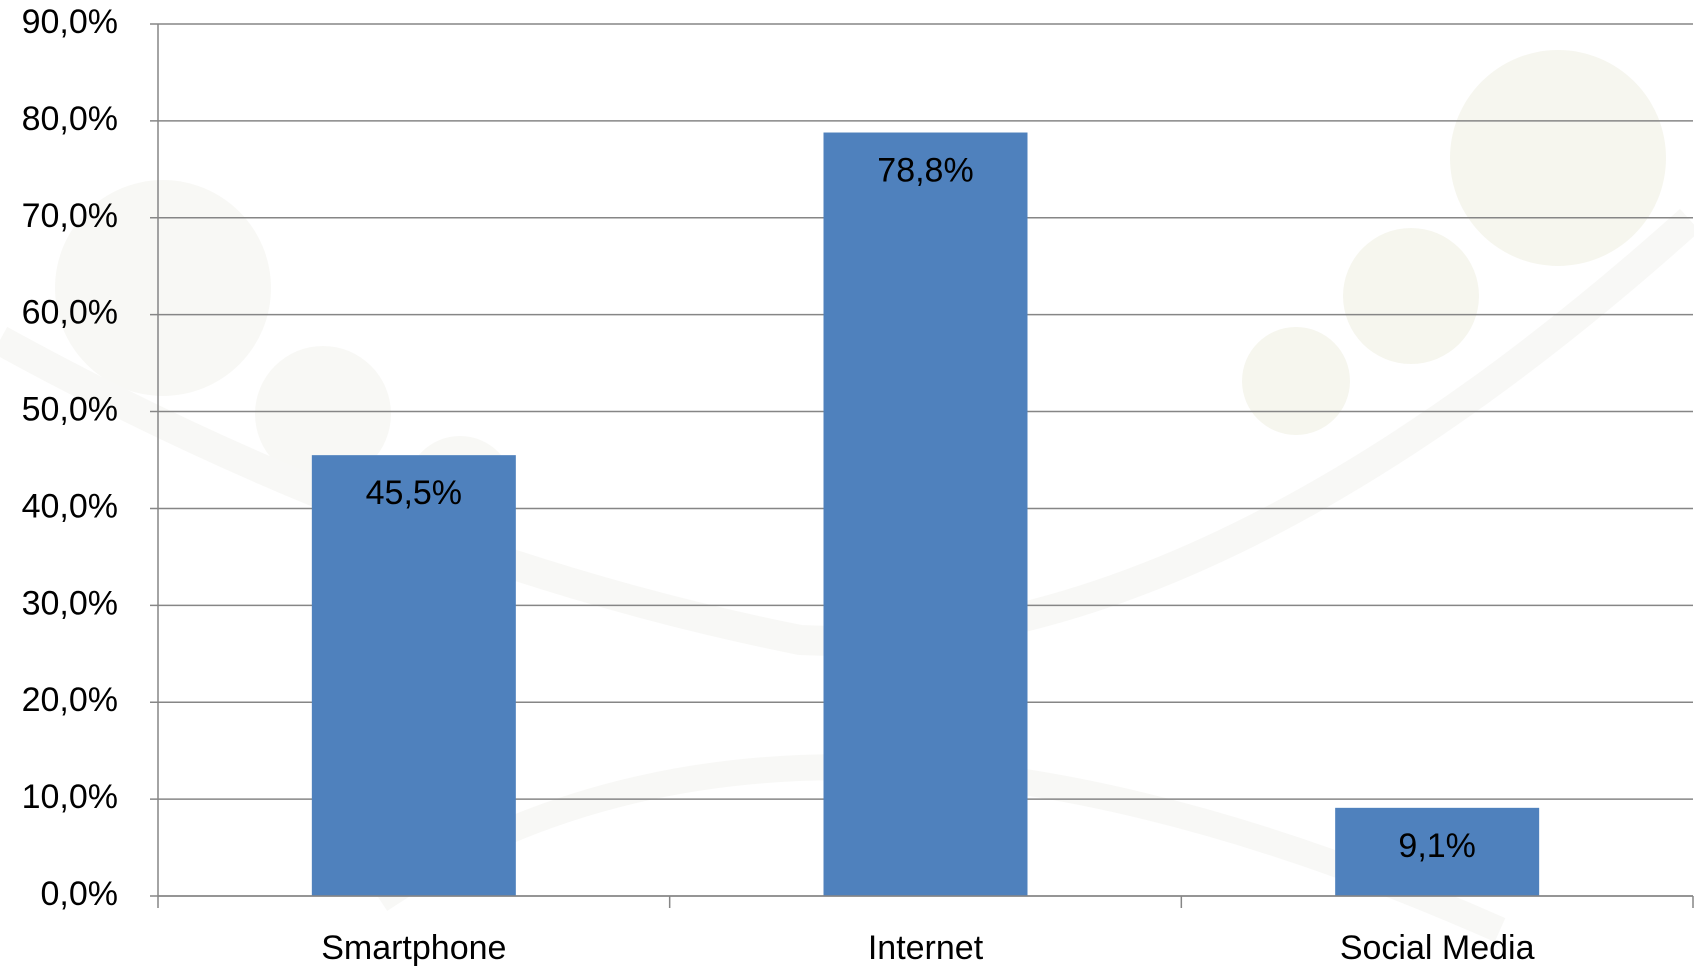 The height and width of the screenshot is (970, 1694). Describe the element at coordinates (925, 170) in the screenshot. I see `data-label: 78,8%` at that location.